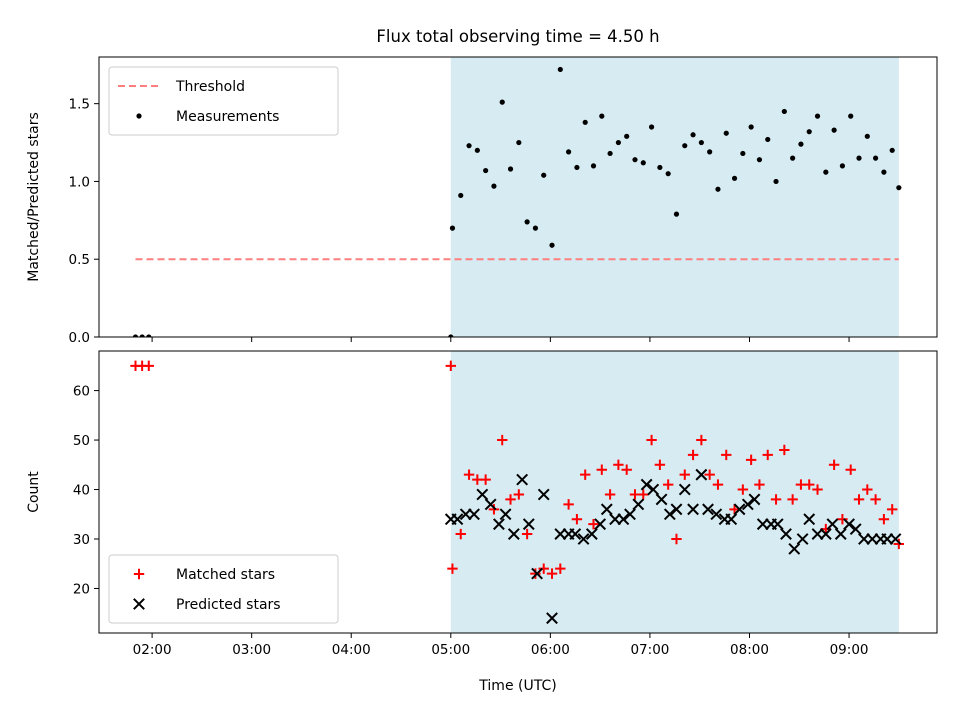 This screenshot has width=960, height=720. I want to click on legend-label: Threshold, so click(210, 87).